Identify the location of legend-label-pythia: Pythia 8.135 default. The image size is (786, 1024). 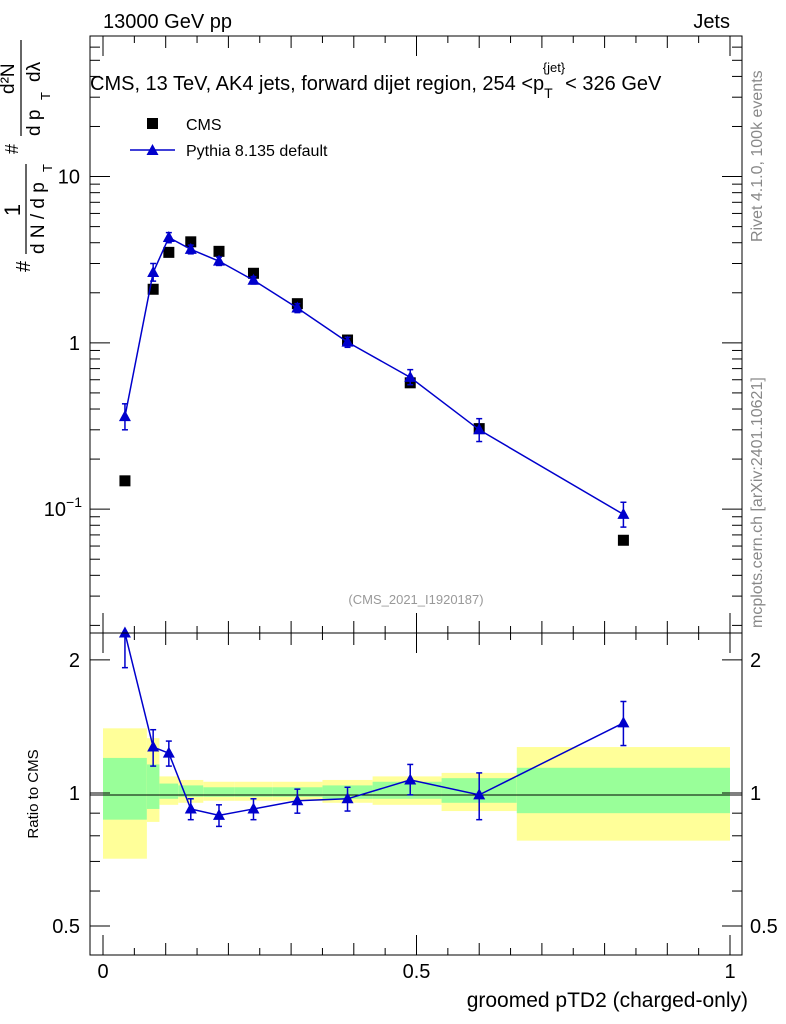
(257, 151).